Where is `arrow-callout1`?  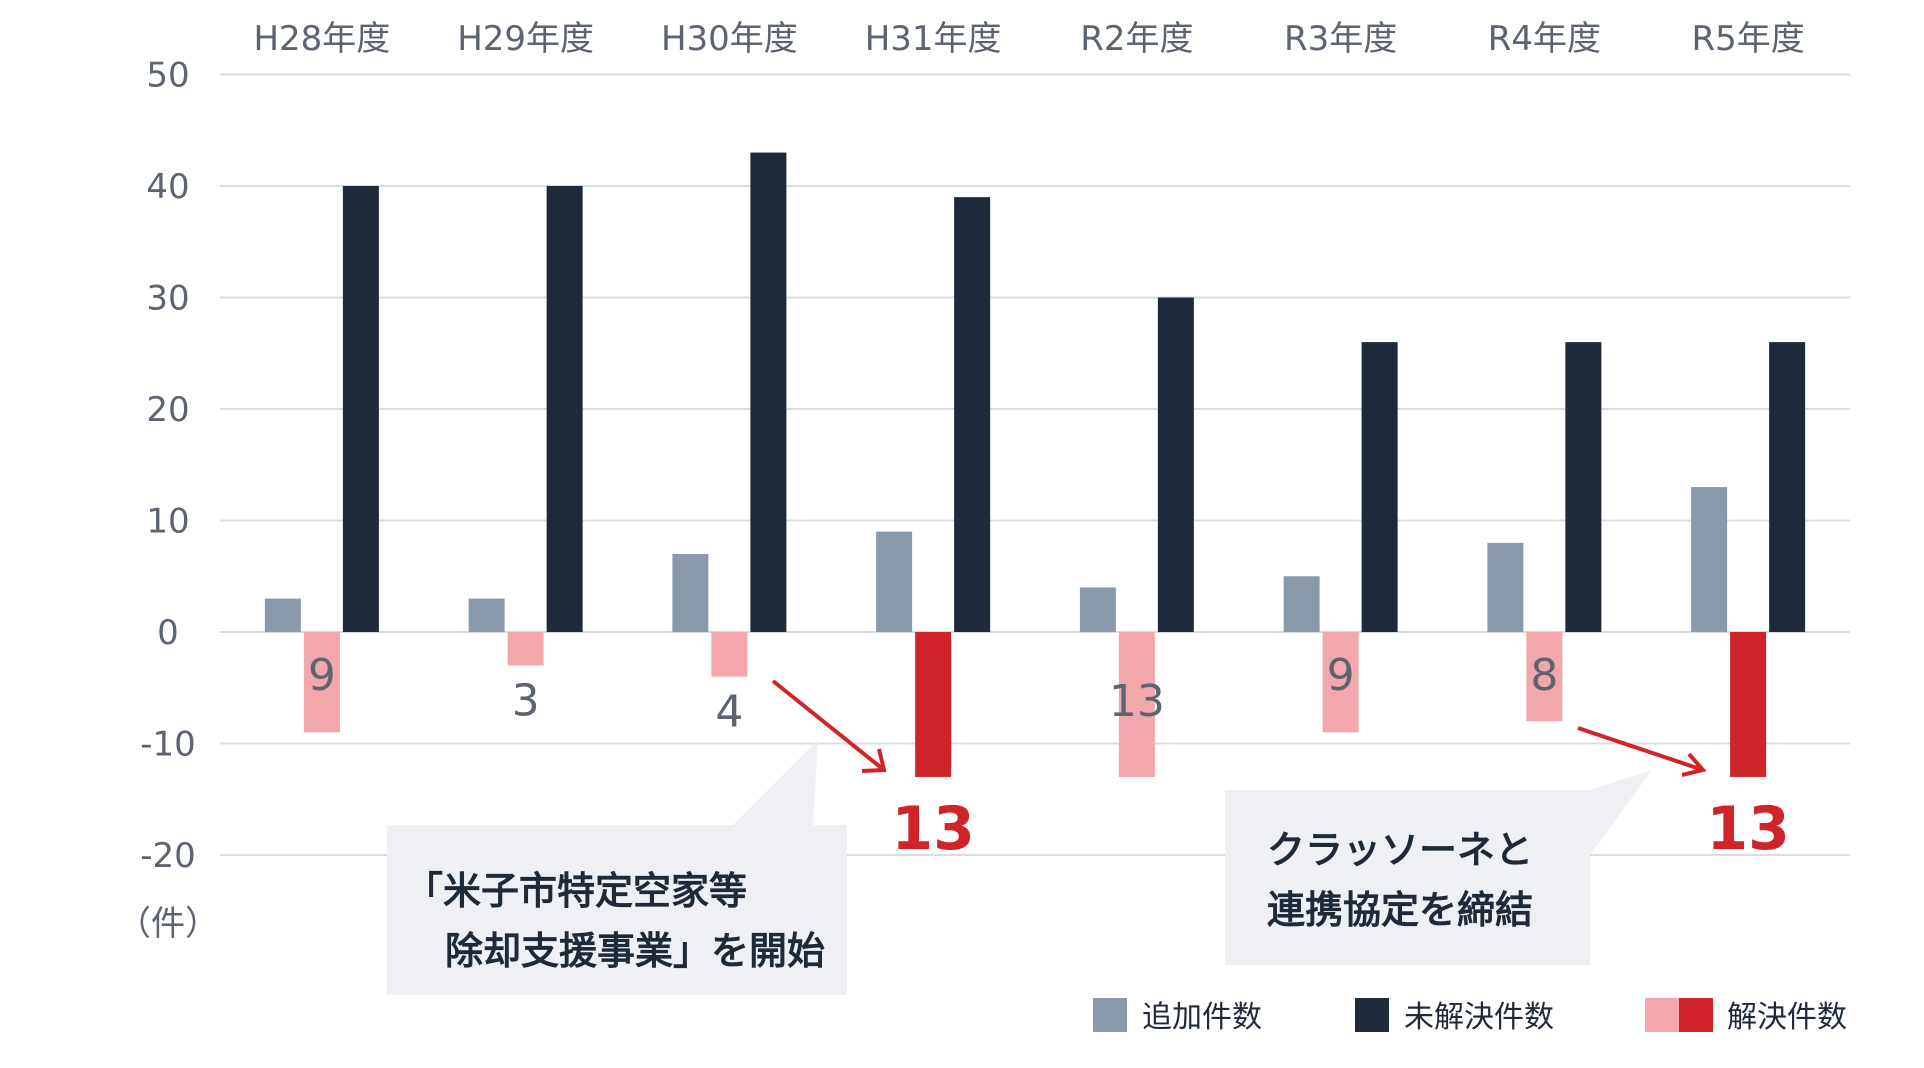 arrow-callout1 is located at coordinates (829, 726).